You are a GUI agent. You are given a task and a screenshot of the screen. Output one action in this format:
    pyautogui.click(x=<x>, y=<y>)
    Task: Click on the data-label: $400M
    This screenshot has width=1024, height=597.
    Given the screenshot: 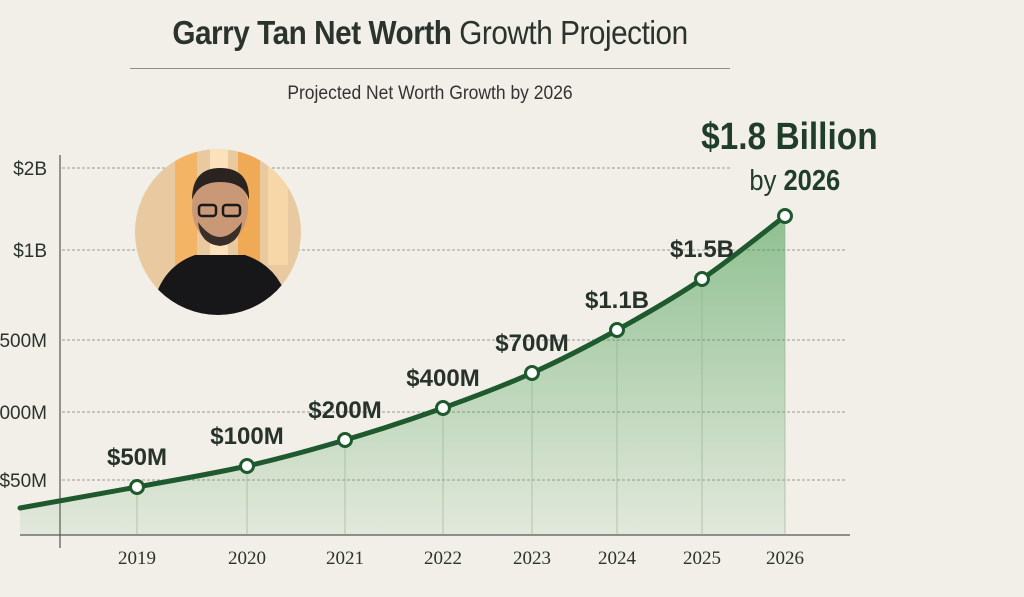 What is the action you would take?
    pyautogui.click(x=442, y=378)
    